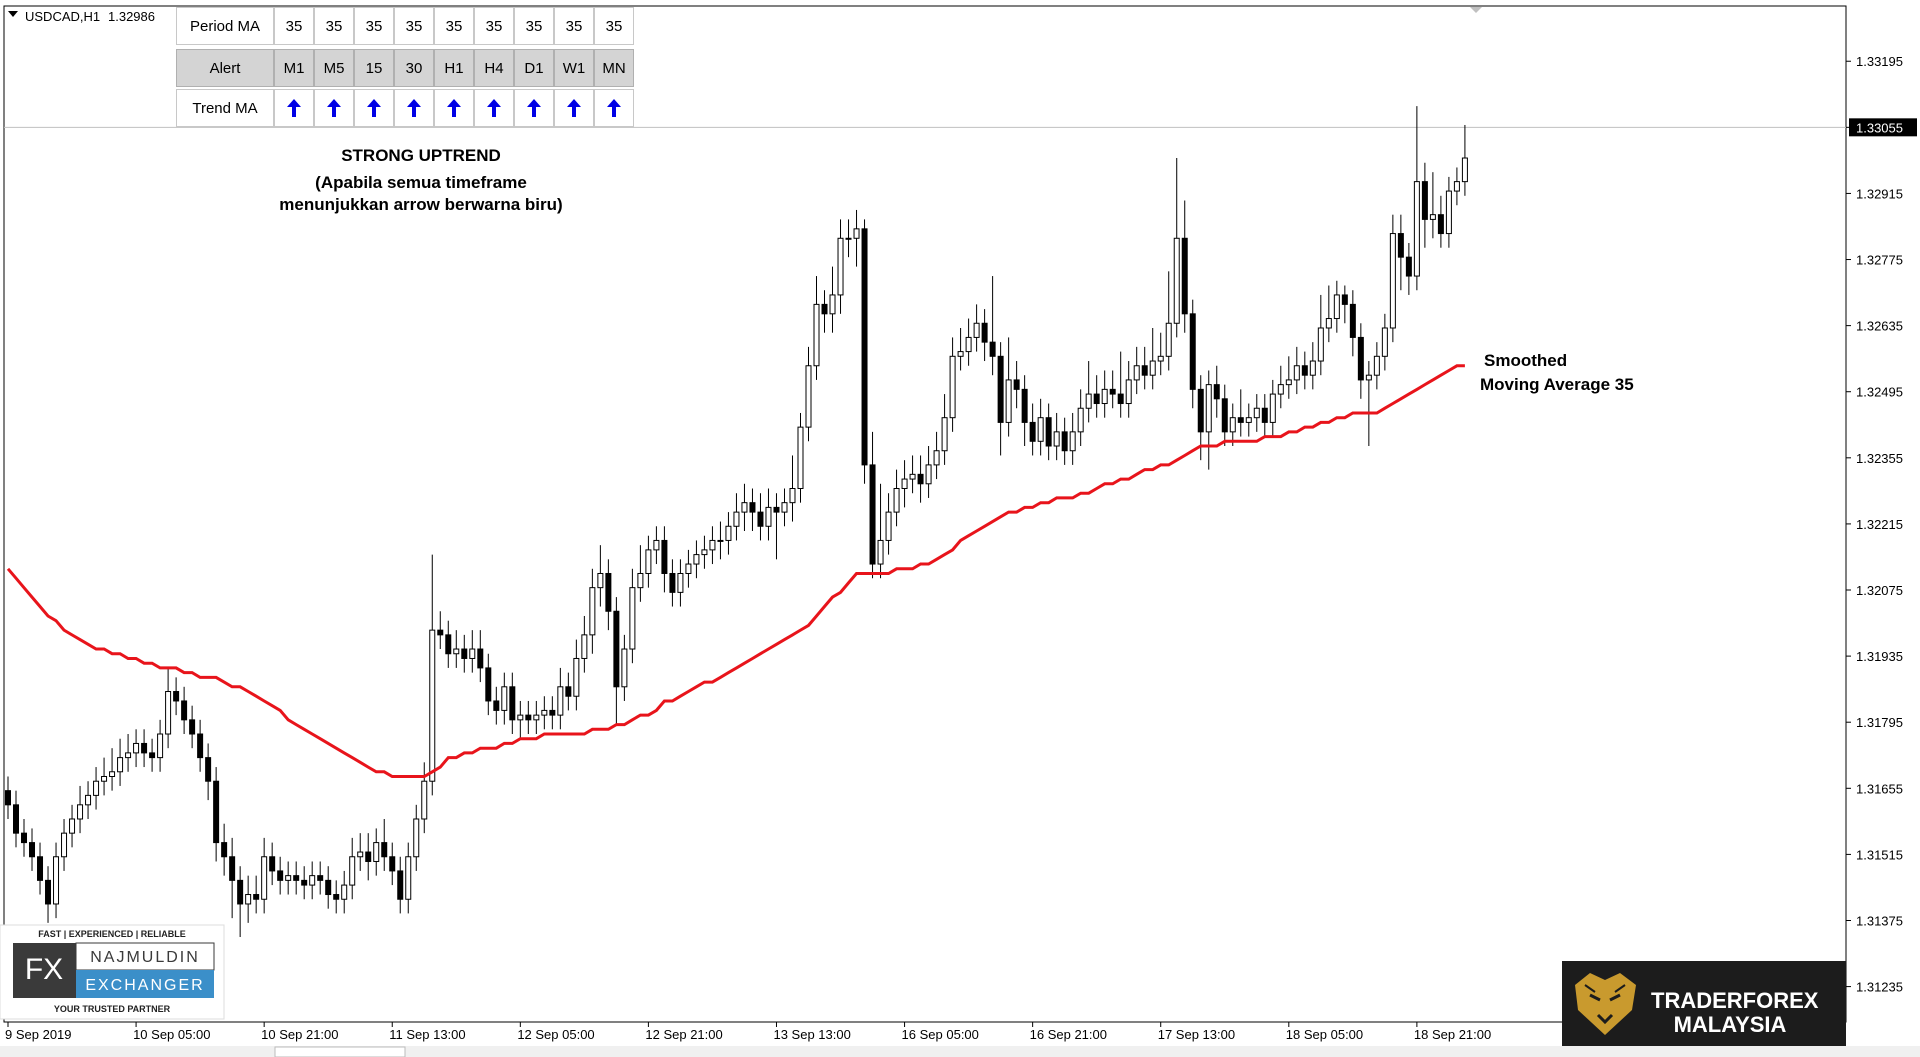  I want to click on cell-value: 15, so click(374, 68).